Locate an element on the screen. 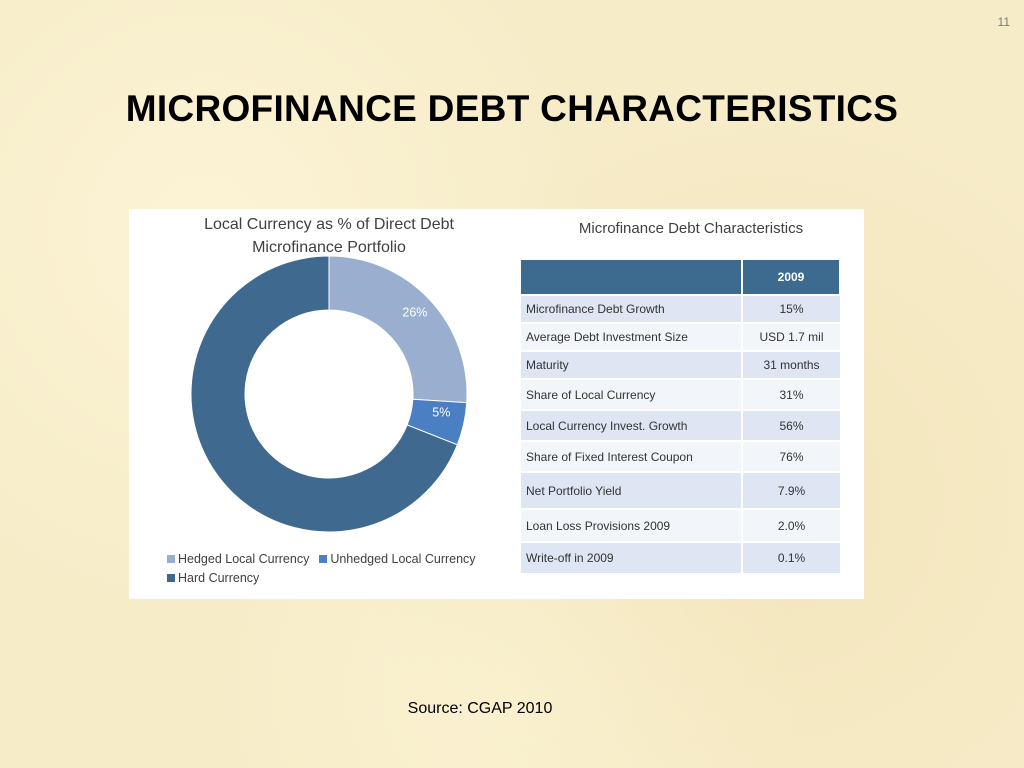 The width and height of the screenshot is (1024, 768). legend-label: Hard Currency is located at coordinates (219, 577).